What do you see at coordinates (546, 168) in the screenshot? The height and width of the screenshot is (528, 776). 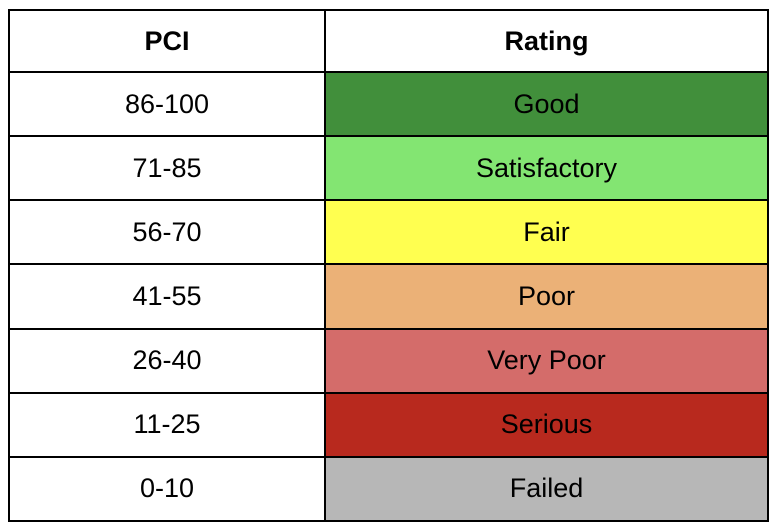 I see `rating-cell: Satisfactory` at bounding box center [546, 168].